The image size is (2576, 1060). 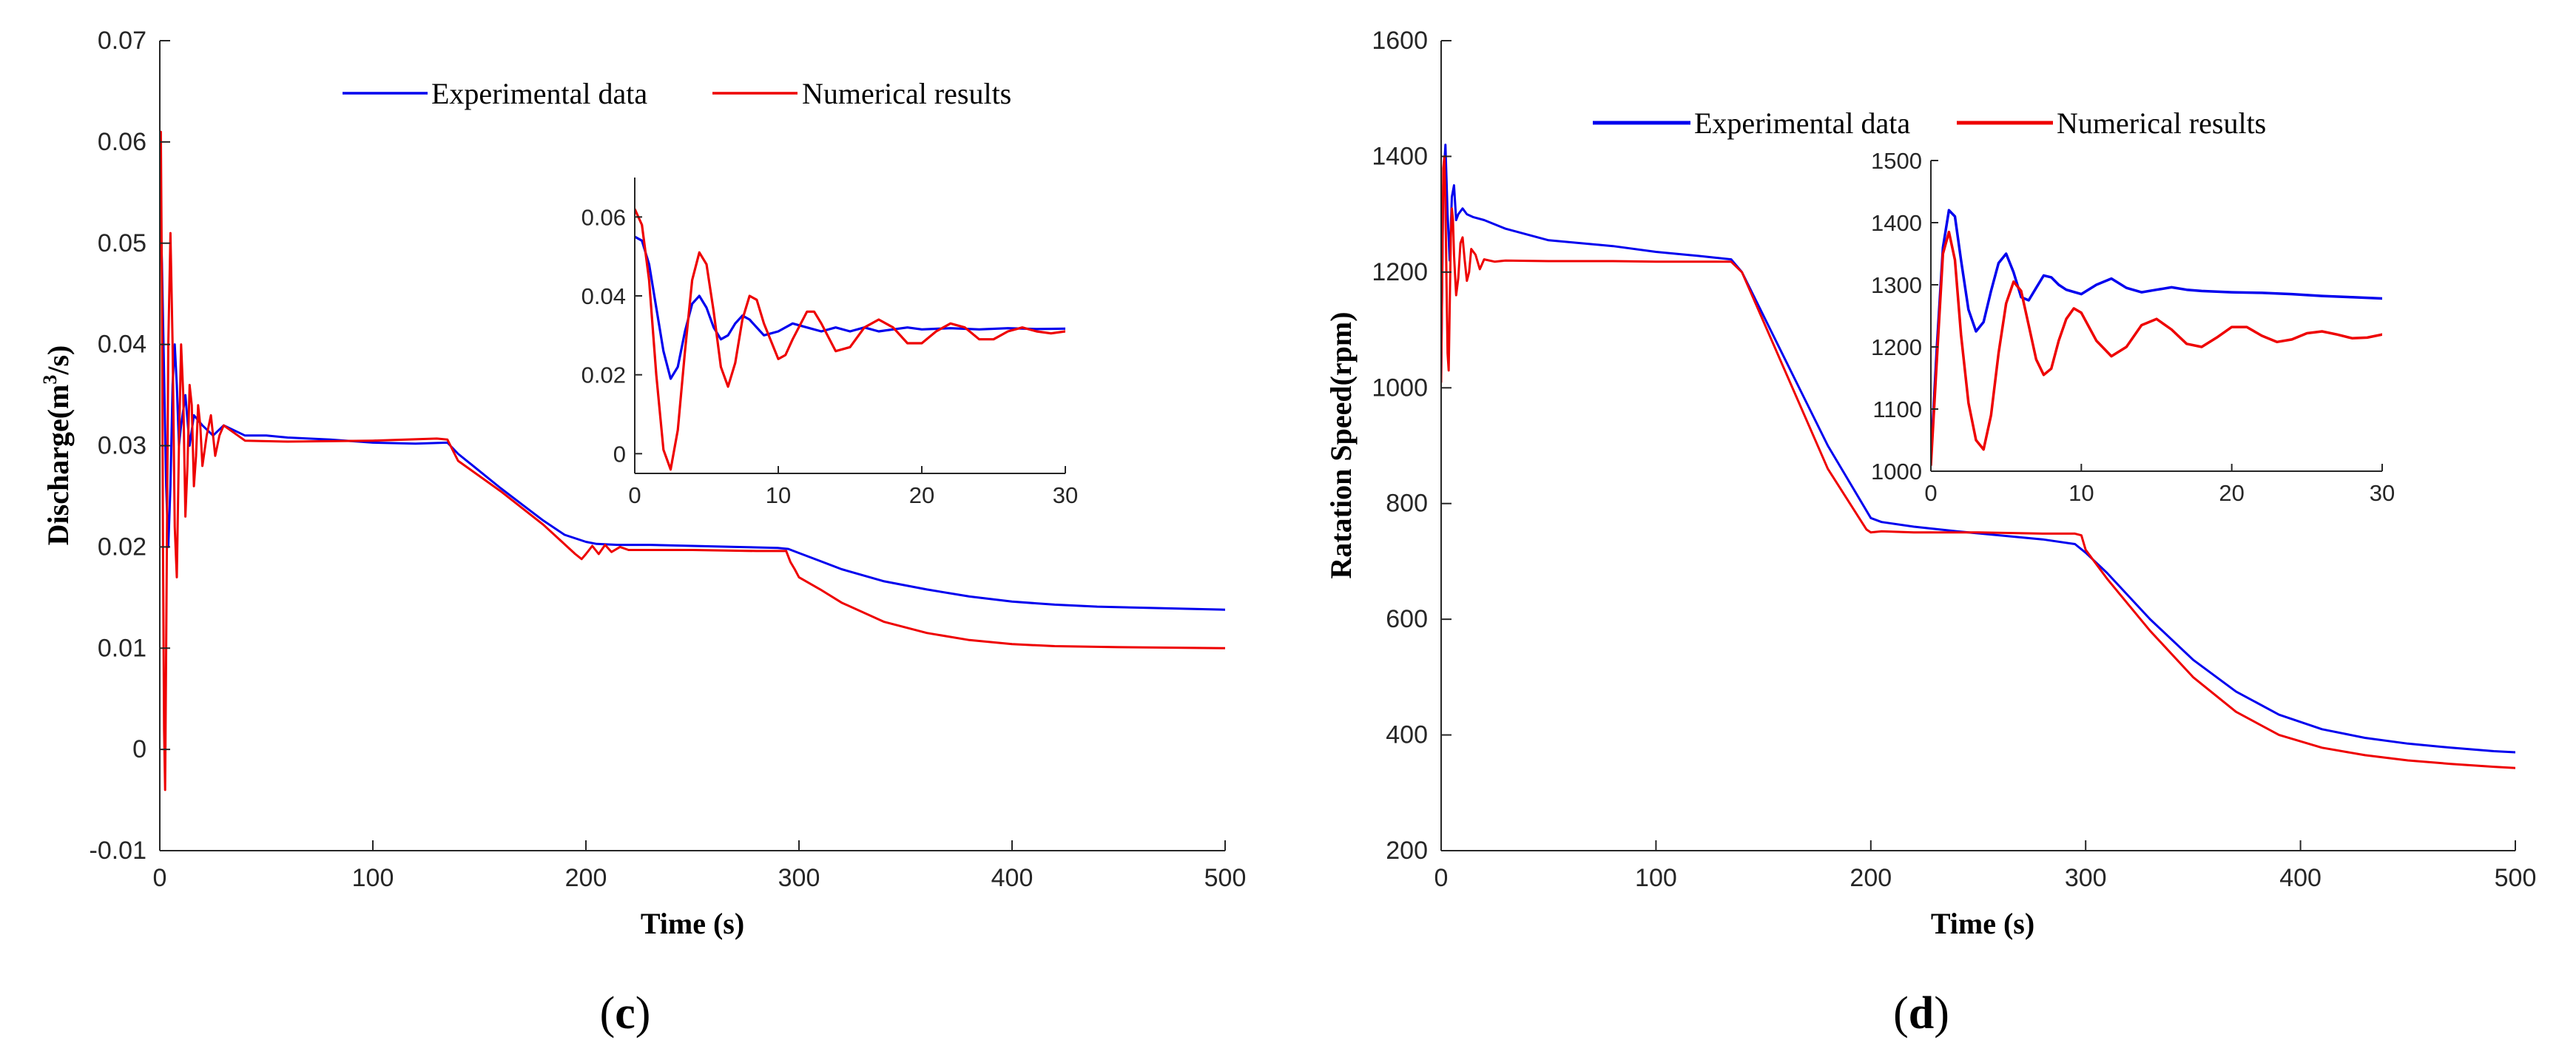 I want to click on chart-c-main-y-tick-label: 0.07, so click(x=122, y=41).